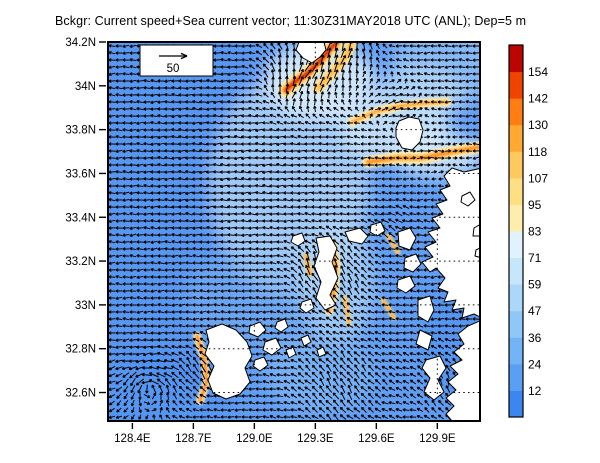 This screenshot has height=463, width=600. Describe the element at coordinates (80, 43) in the screenshot. I see `lat-tick-label: 34.2N` at that location.